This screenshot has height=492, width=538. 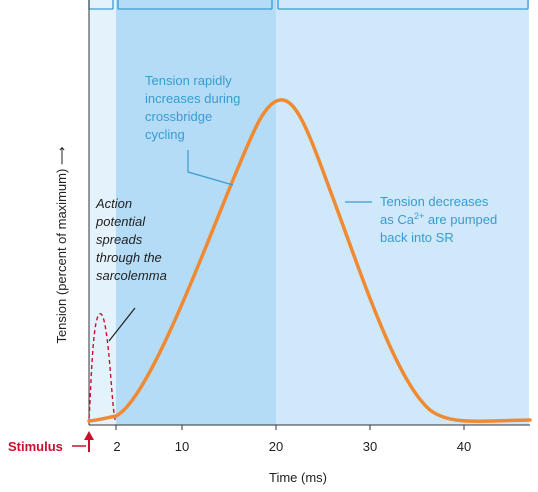 I want to click on stimulus-arrow-icon, so click(x=83, y=441).